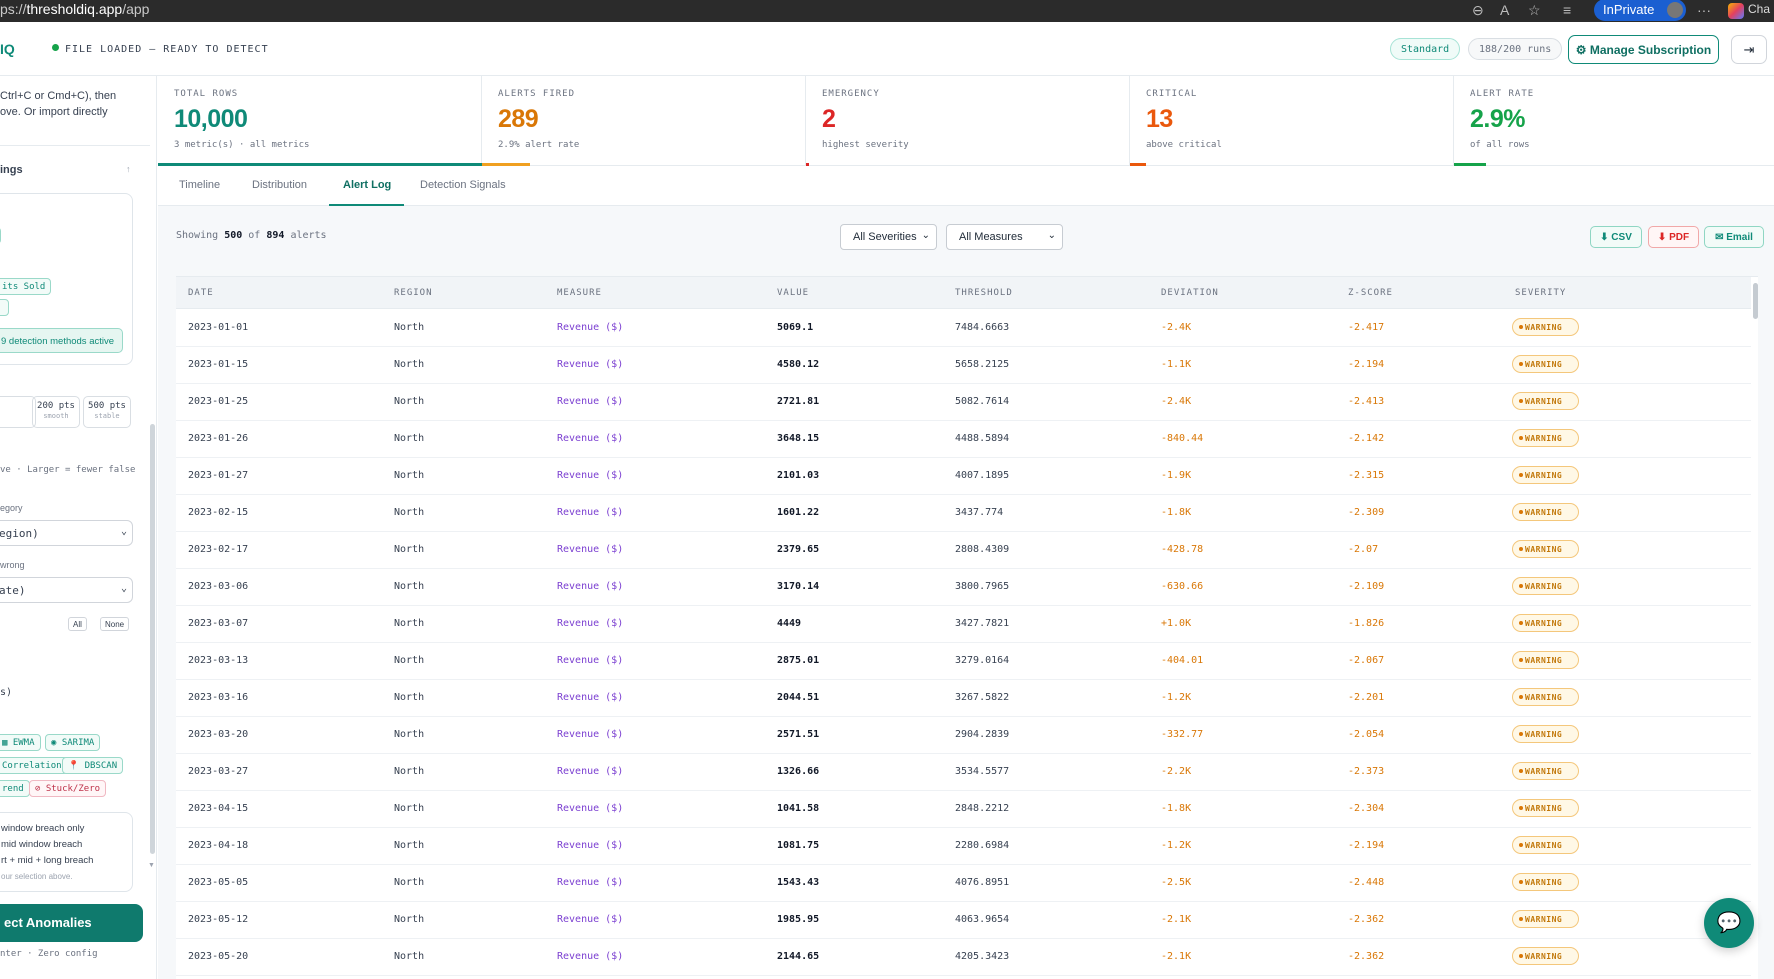 This screenshot has width=1774, height=979. Describe the element at coordinates (1184, 145) in the screenshot. I see `stat-sub: above critical` at that location.